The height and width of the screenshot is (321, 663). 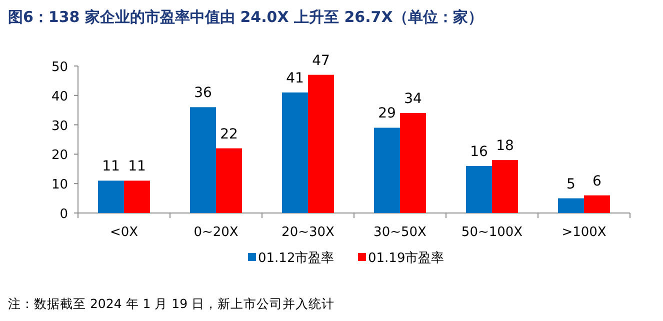 I want to click on y-tick-label: 40, so click(x=59, y=96).